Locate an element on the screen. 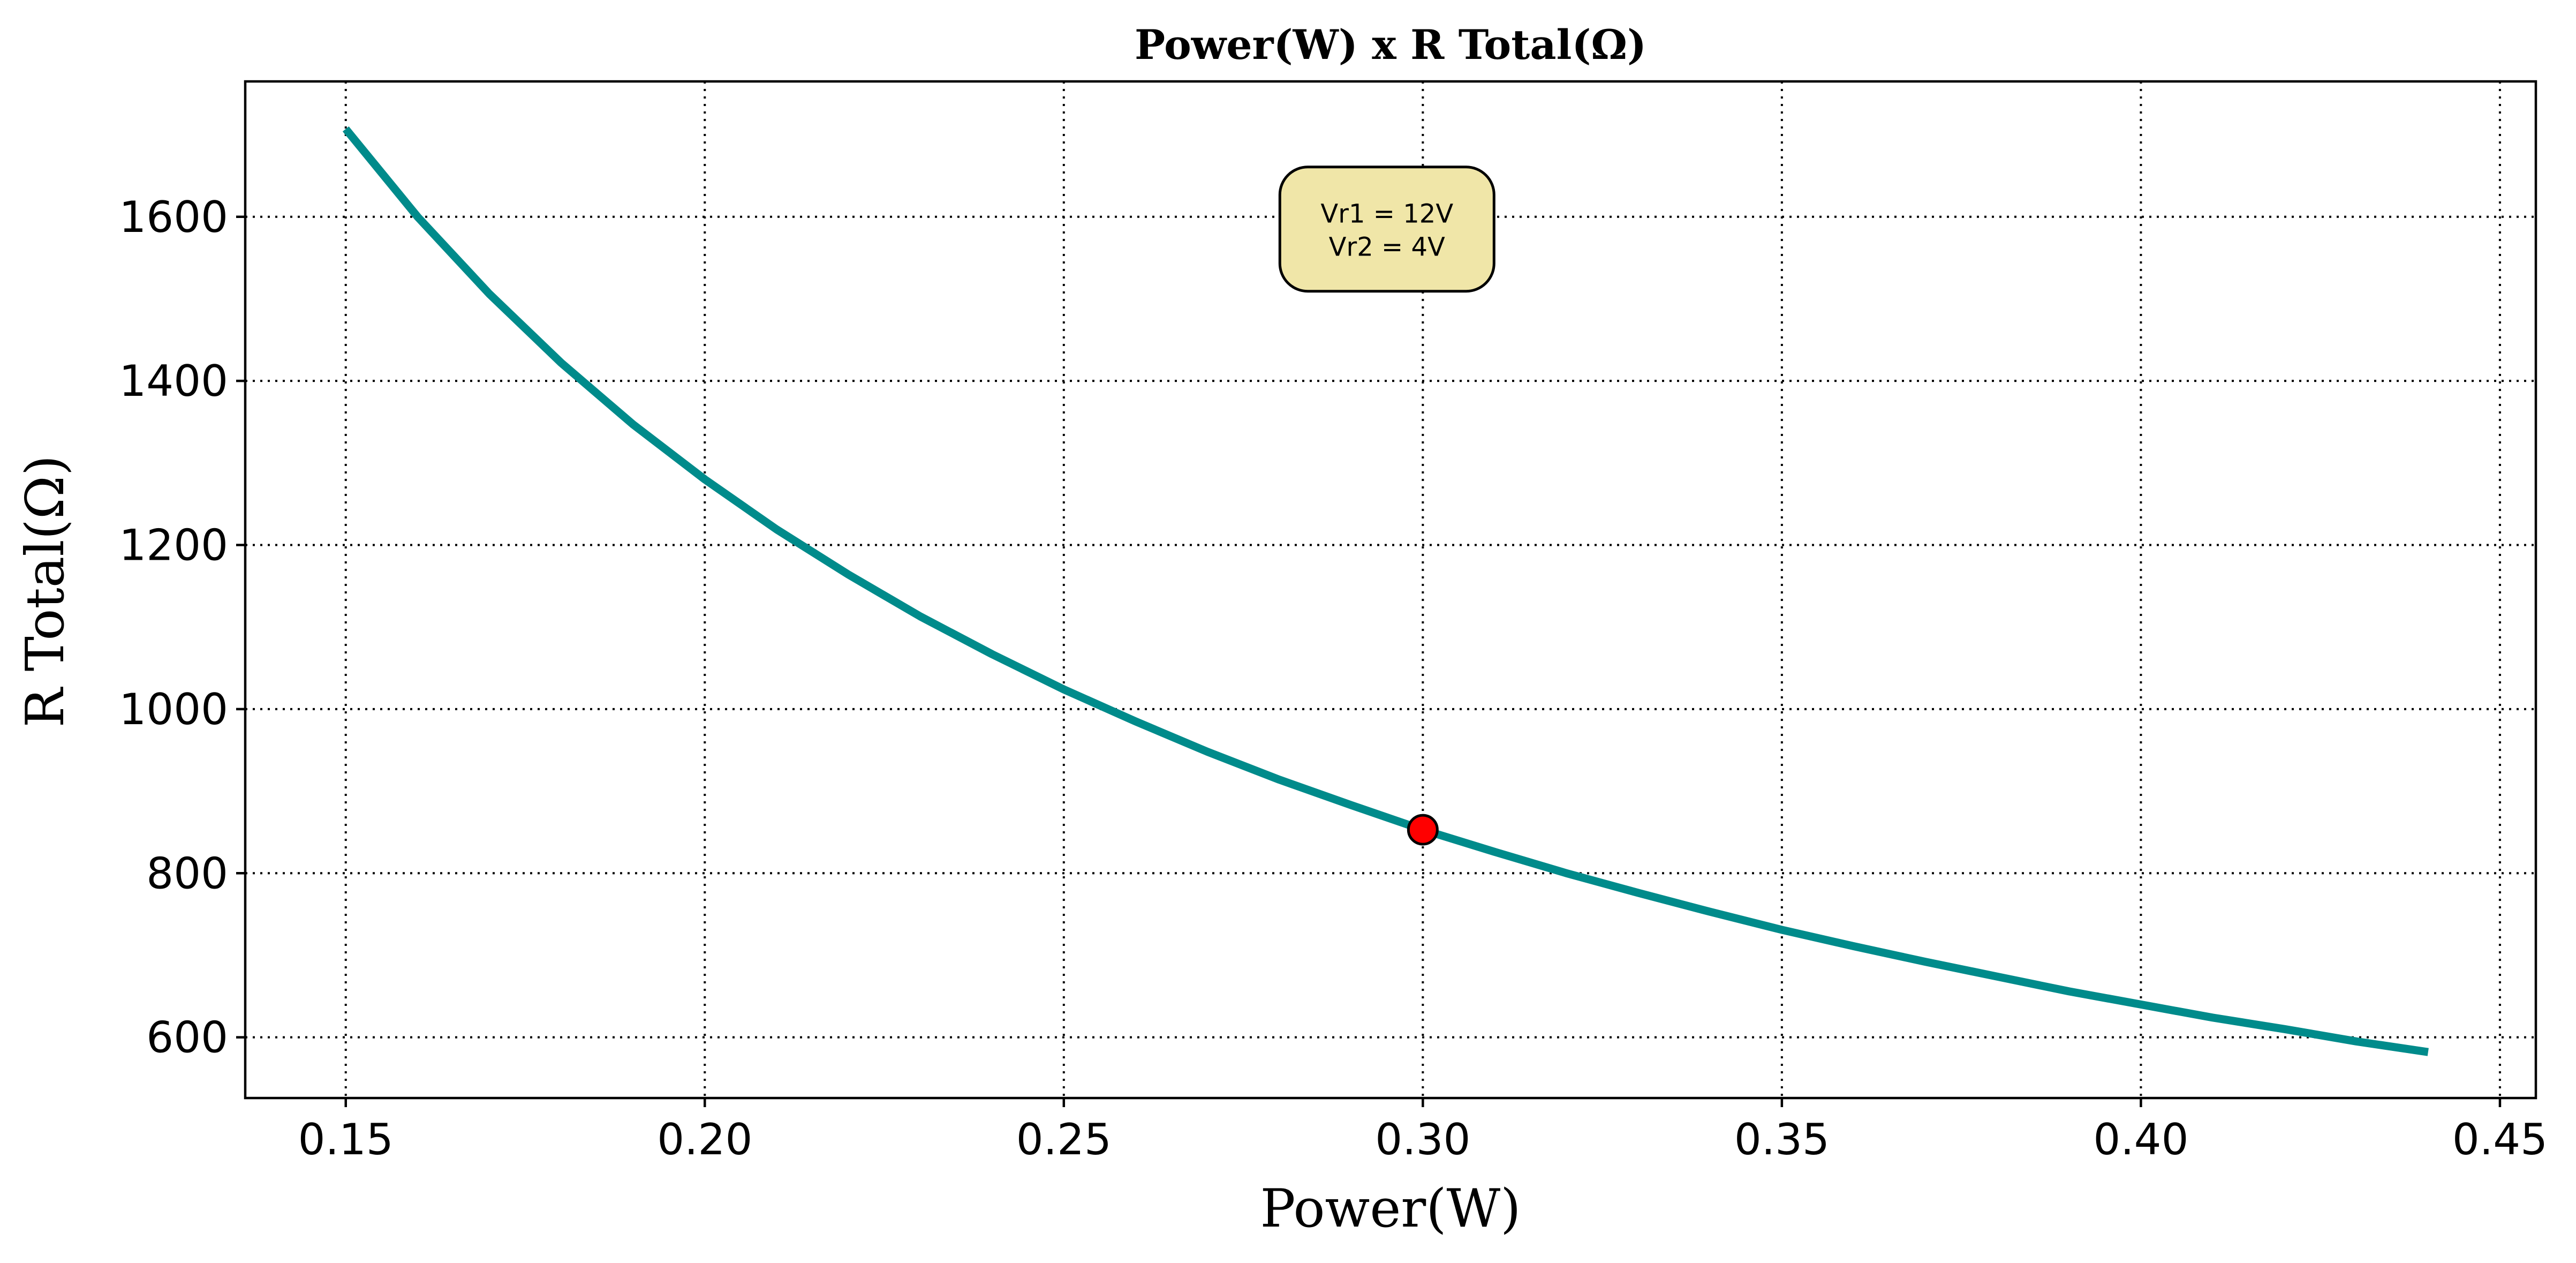 Image resolution: width=2576 pixels, height=1263 pixels. x-tick-label: 0.25 is located at coordinates (1064, 1139).